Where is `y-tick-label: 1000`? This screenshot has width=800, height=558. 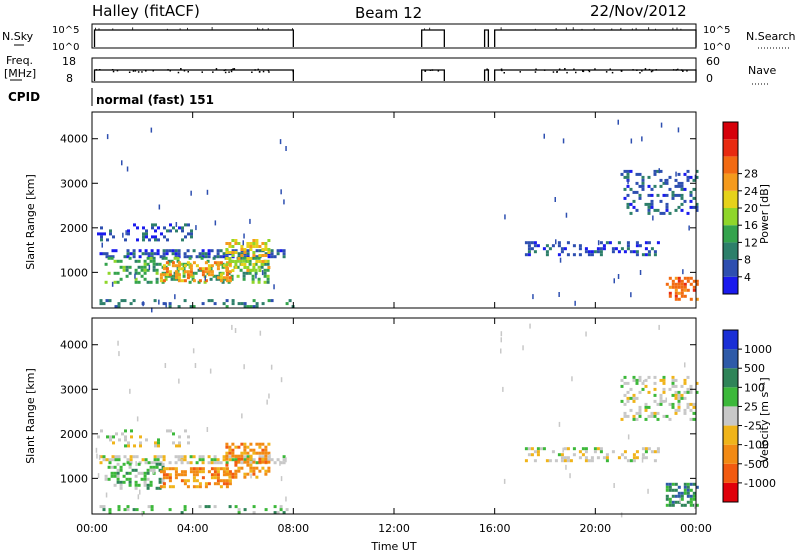 y-tick-label: 1000 is located at coordinates (74, 272).